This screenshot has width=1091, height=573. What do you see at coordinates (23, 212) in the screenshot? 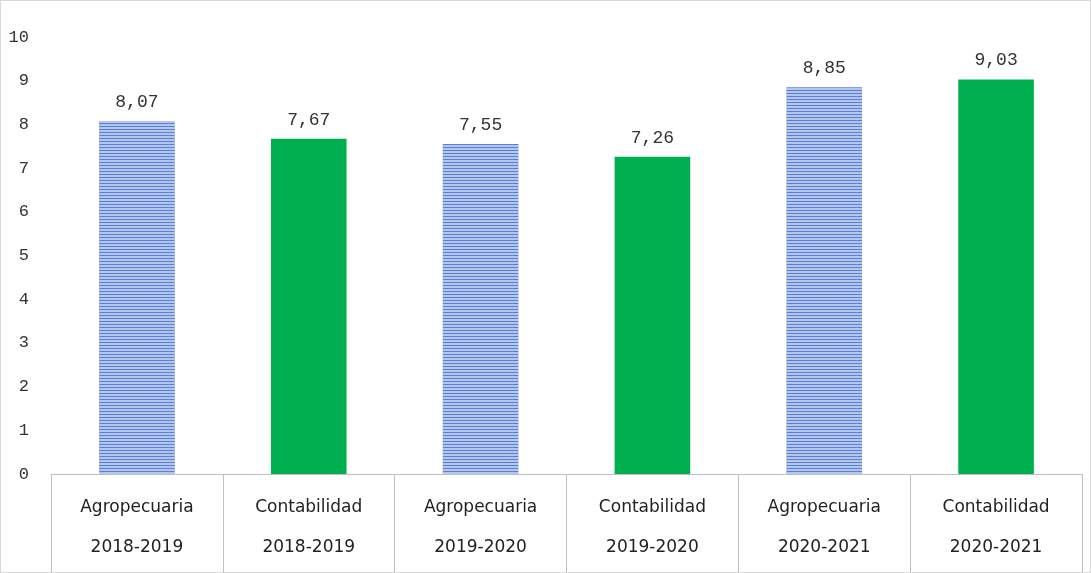
I see `y-tick-label: 6` at bounding box center [23, 212].